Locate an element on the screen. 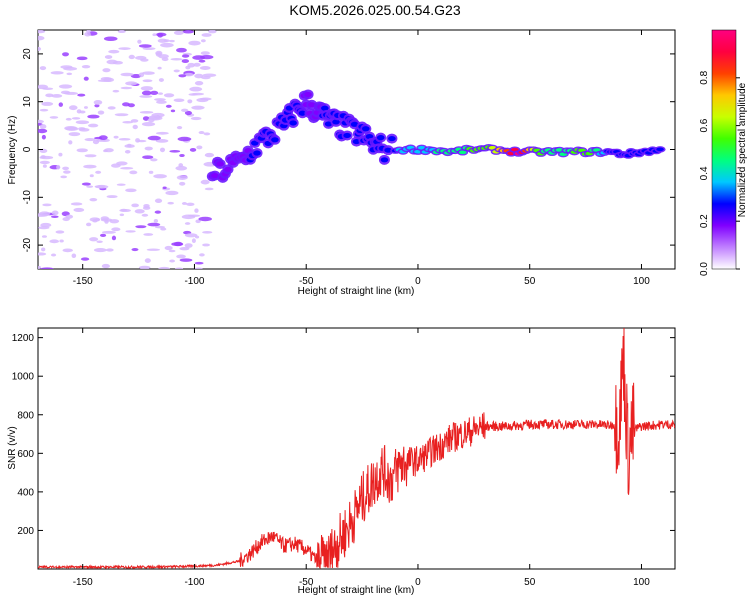 The width and height of the screenshot is (750, 600). bottom-y-axis-label: SNR (v/v) is located at coordinates (12, 447).